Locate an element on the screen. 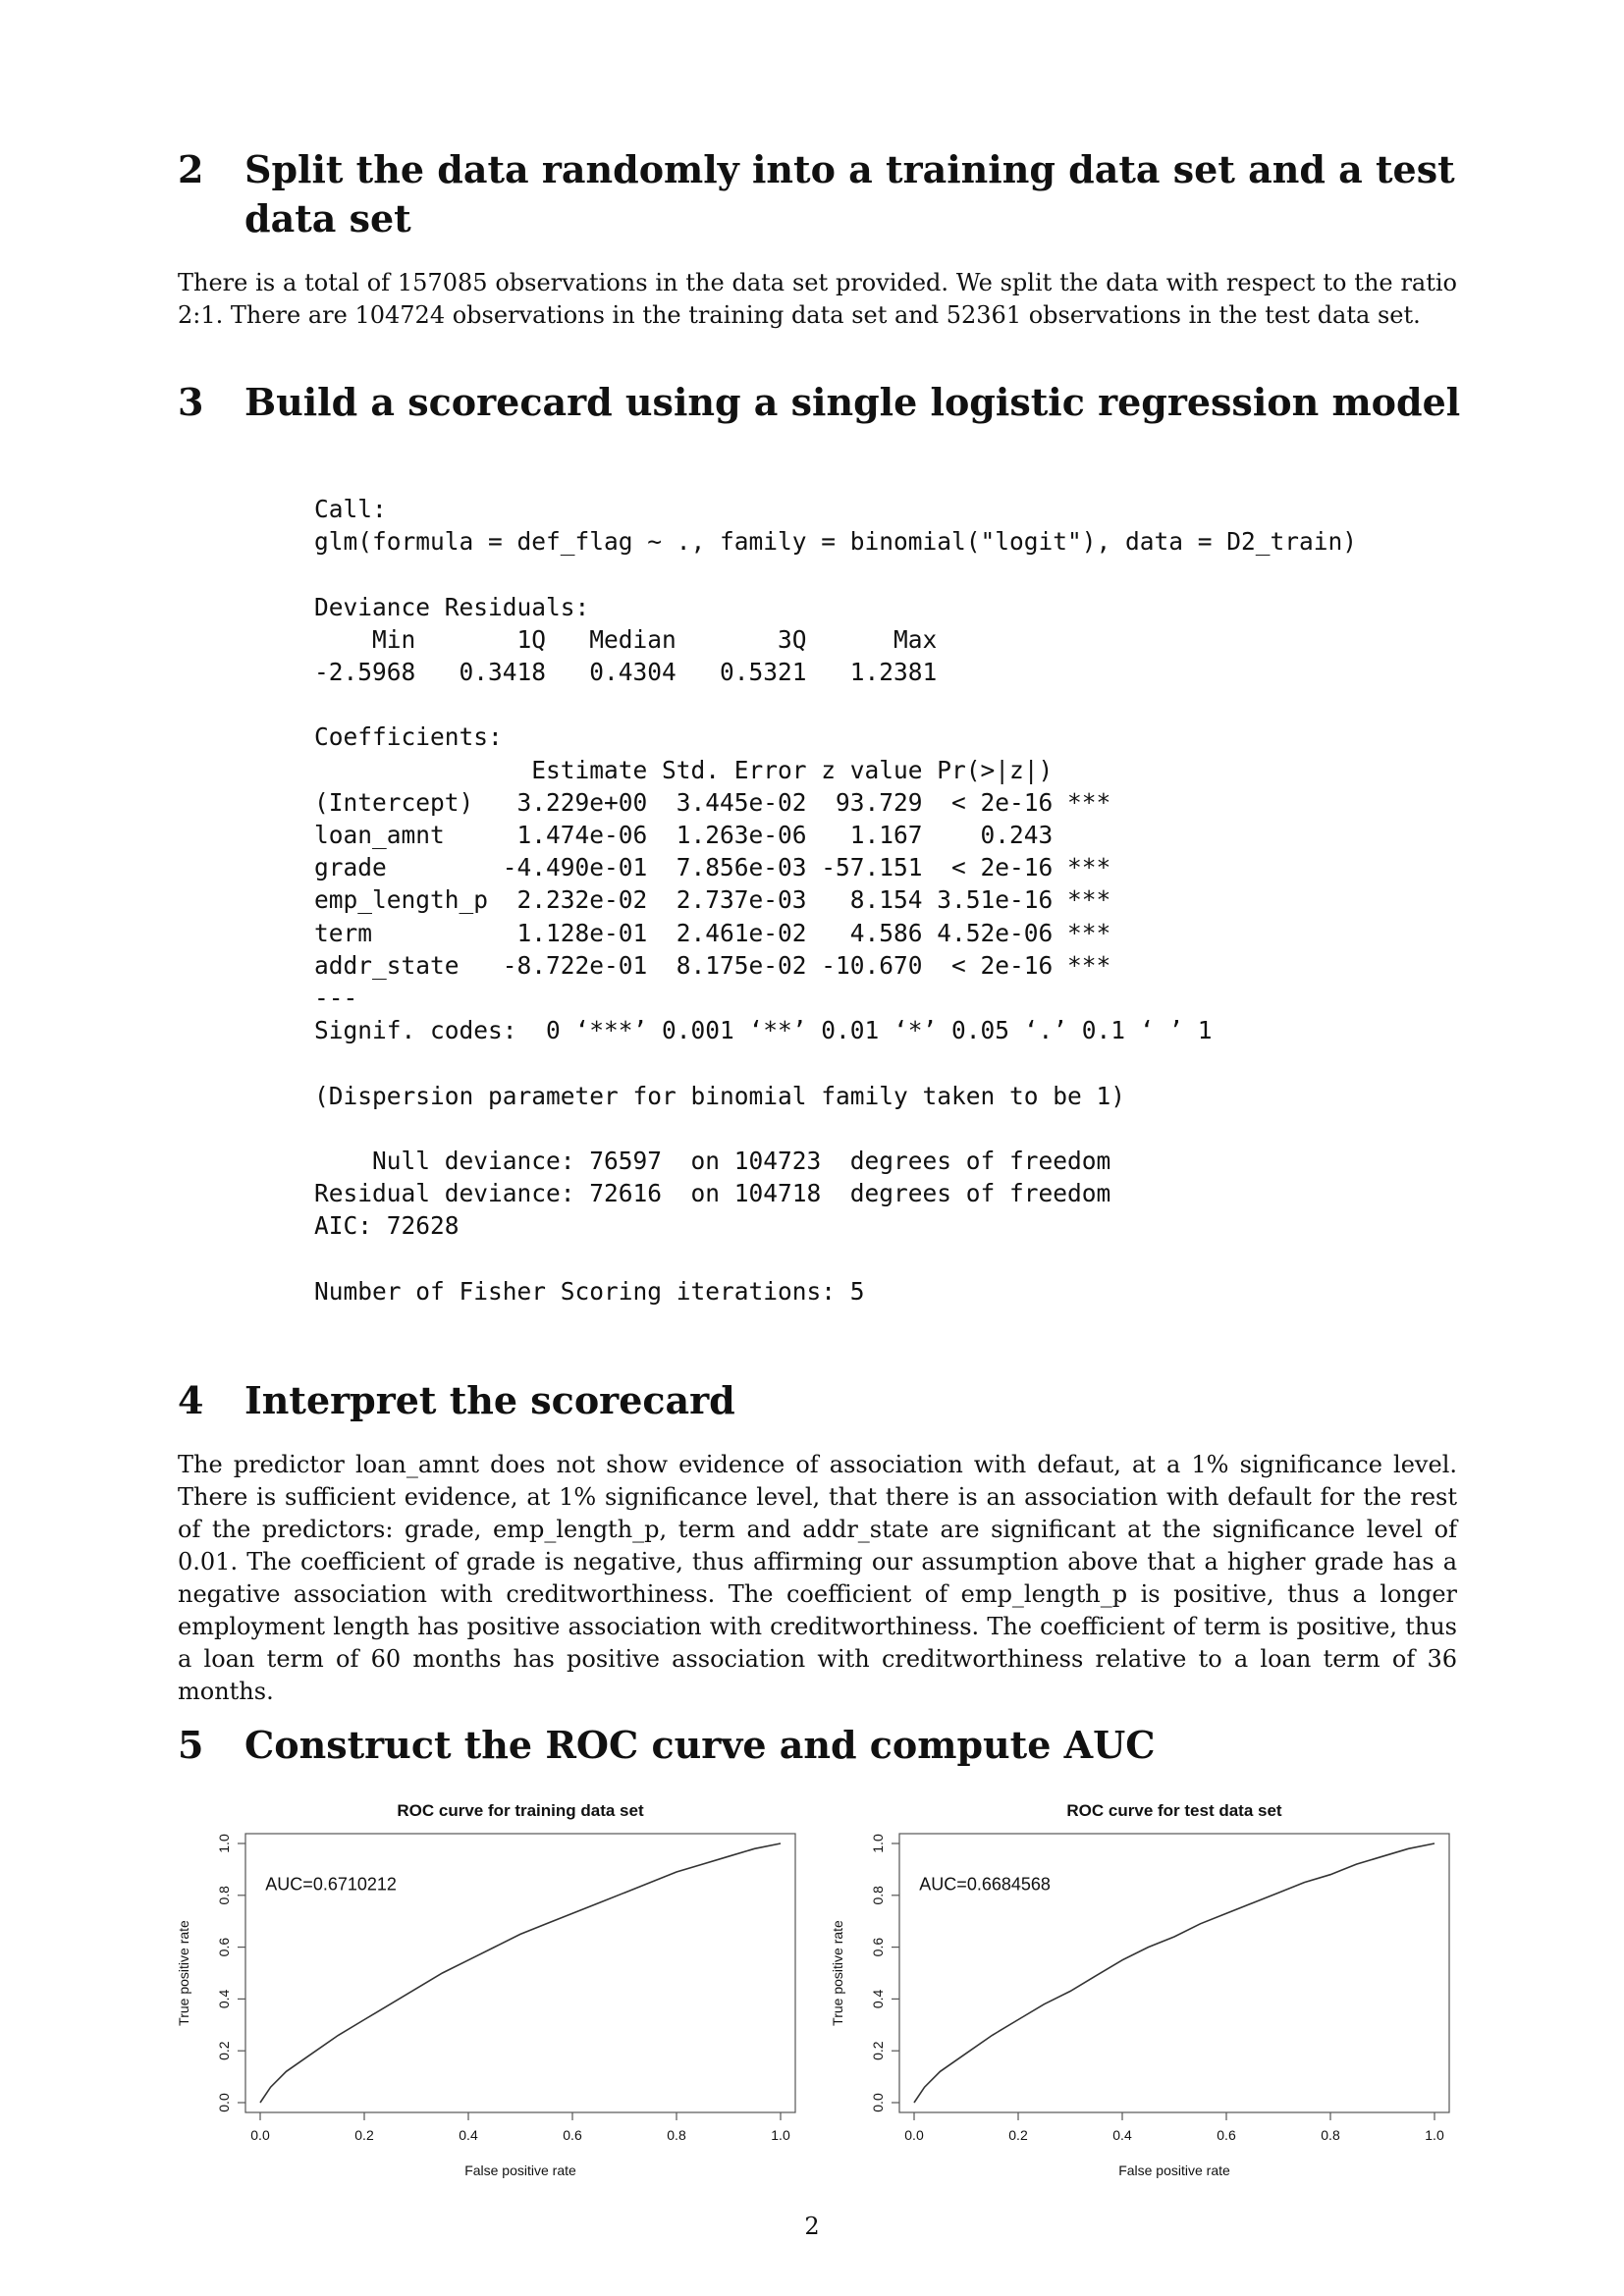 The height and width of the screenshot is (2296, 1624). section-title: Interpret the scorecard is located at coordinates (489, 1400).